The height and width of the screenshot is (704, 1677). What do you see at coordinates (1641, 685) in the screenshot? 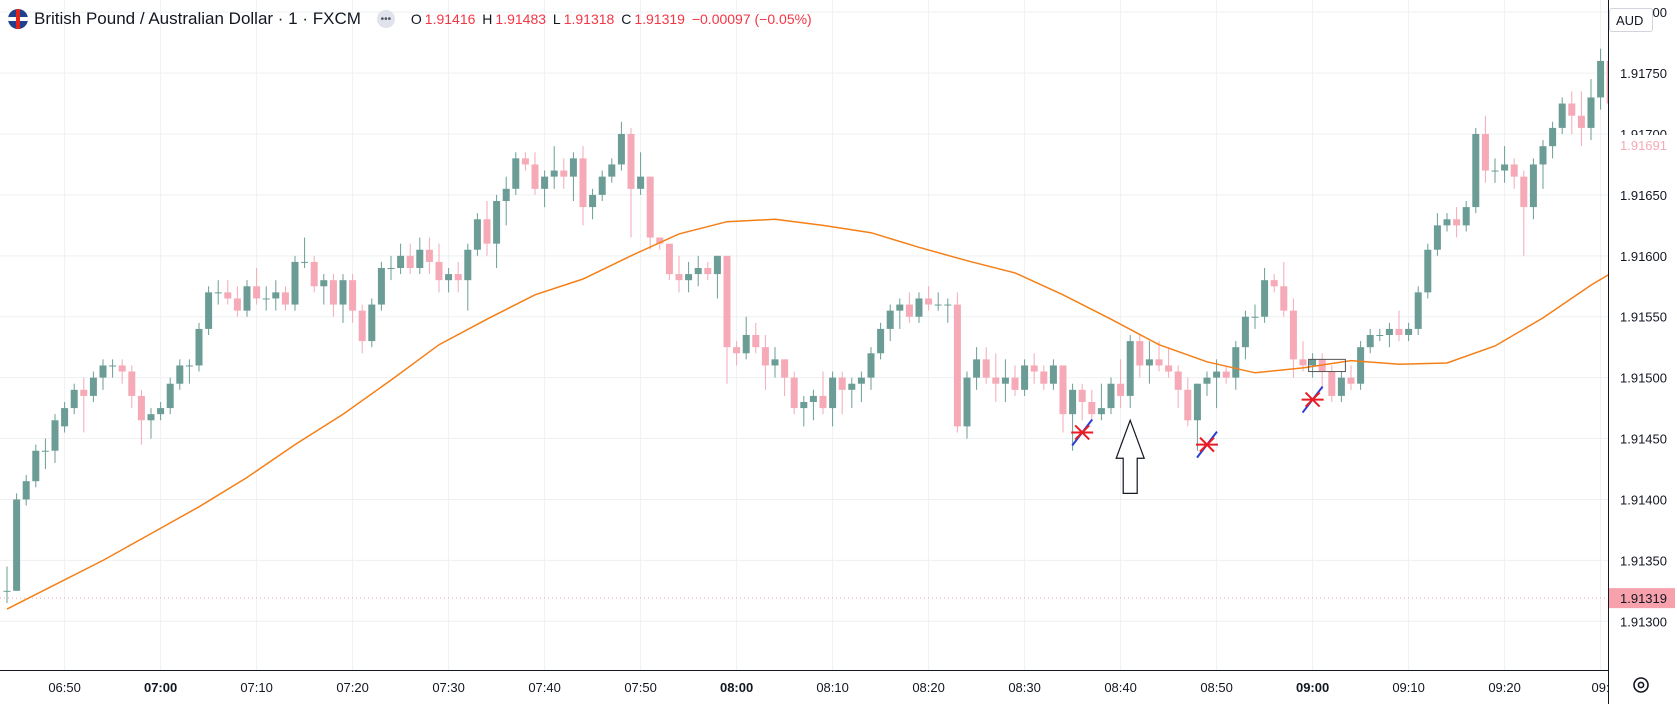
I see `settings-gear-icon` at bounding box center [1641, 685].